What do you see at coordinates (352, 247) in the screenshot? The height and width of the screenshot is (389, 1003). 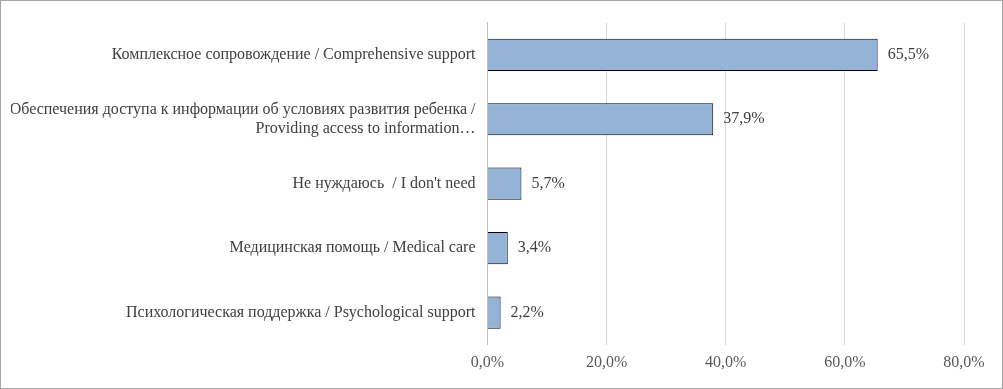 I see `y-tick-label: Медицинская помощь / Medical care` at bounding box center [352, 247].